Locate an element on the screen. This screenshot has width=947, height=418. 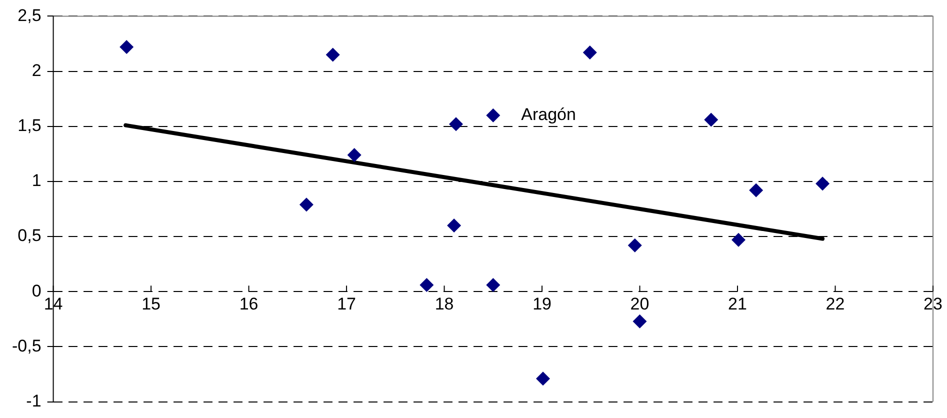
y-tick-label: 1,5 is located at coordinates (30, 126).